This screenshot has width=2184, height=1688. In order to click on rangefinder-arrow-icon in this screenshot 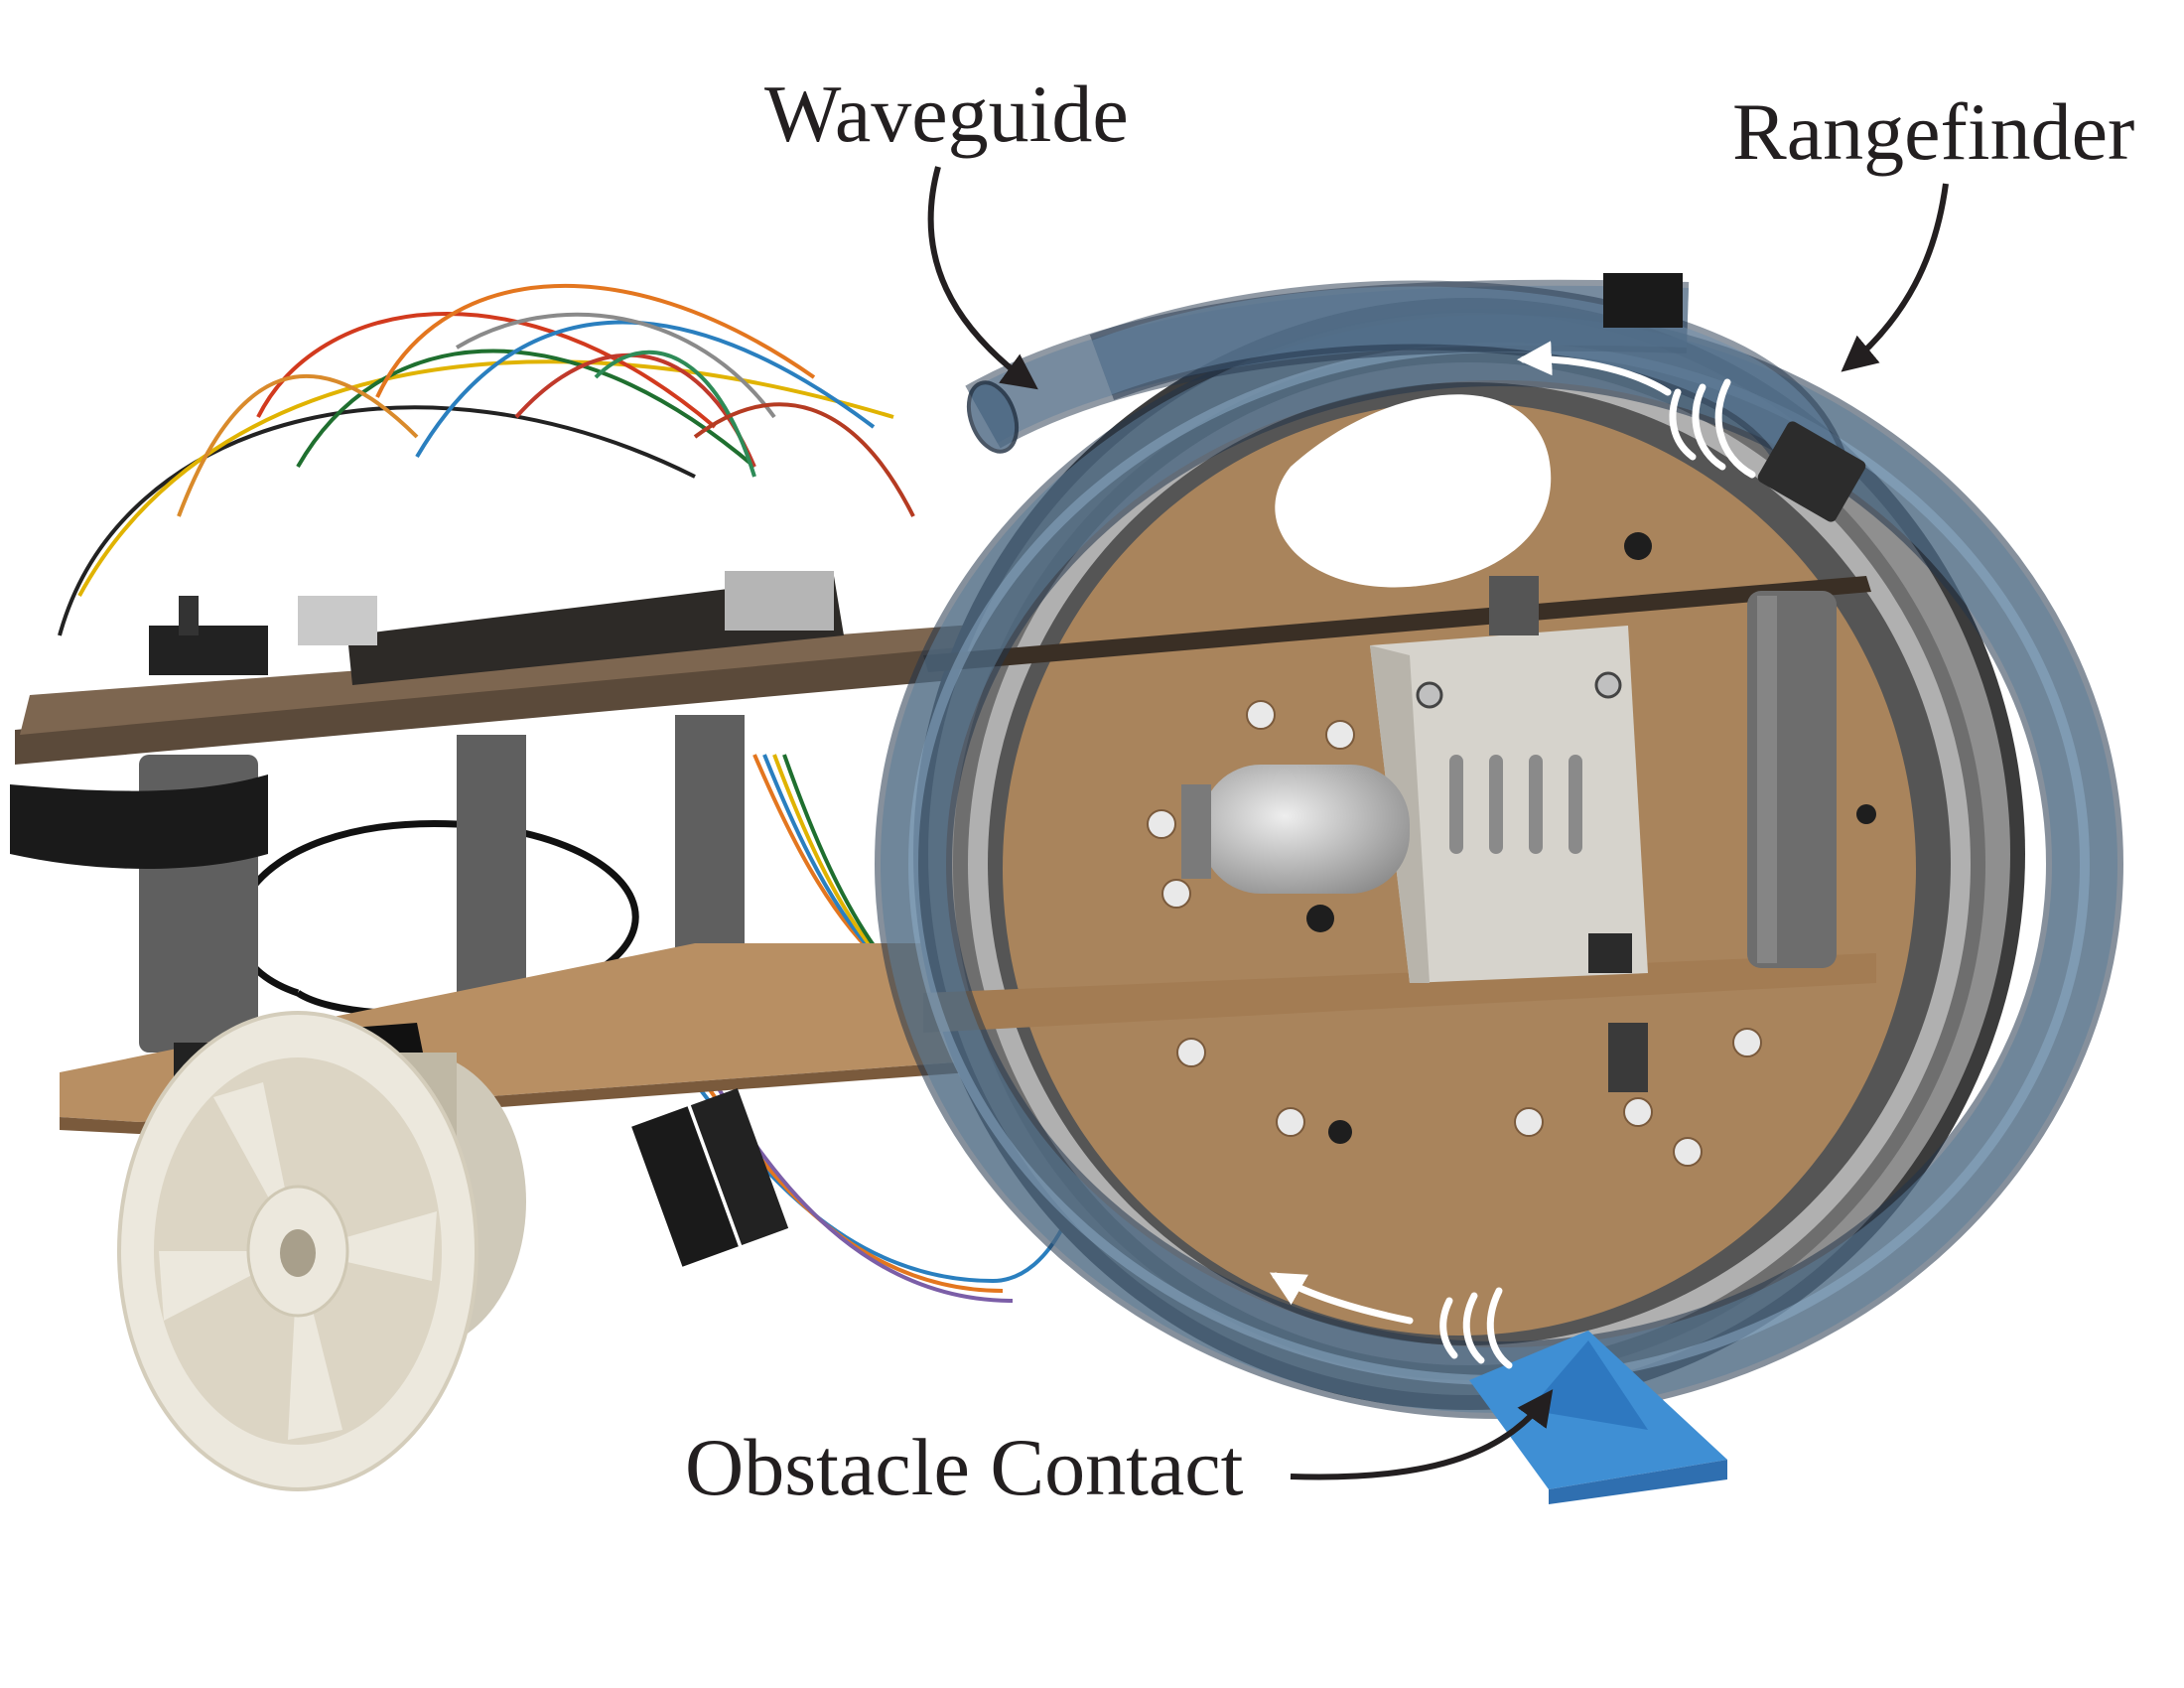, I will do `click(1895, 277)`.